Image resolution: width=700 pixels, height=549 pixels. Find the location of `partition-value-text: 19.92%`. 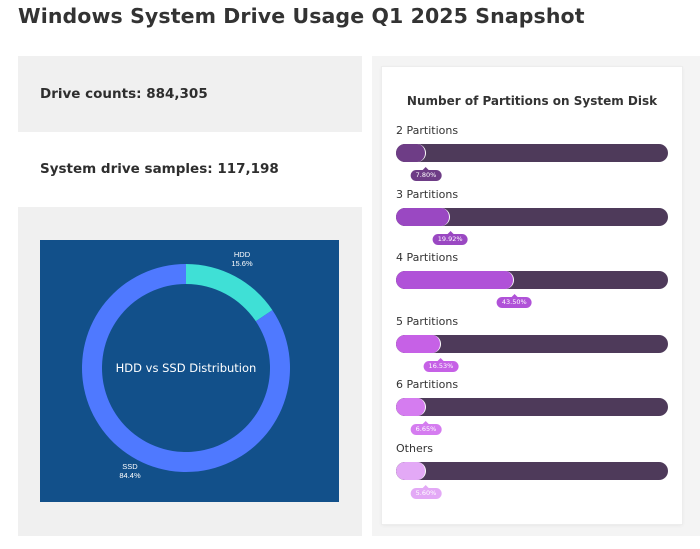

partition-value-text: 19.92% is located at coordinates (450, 238).